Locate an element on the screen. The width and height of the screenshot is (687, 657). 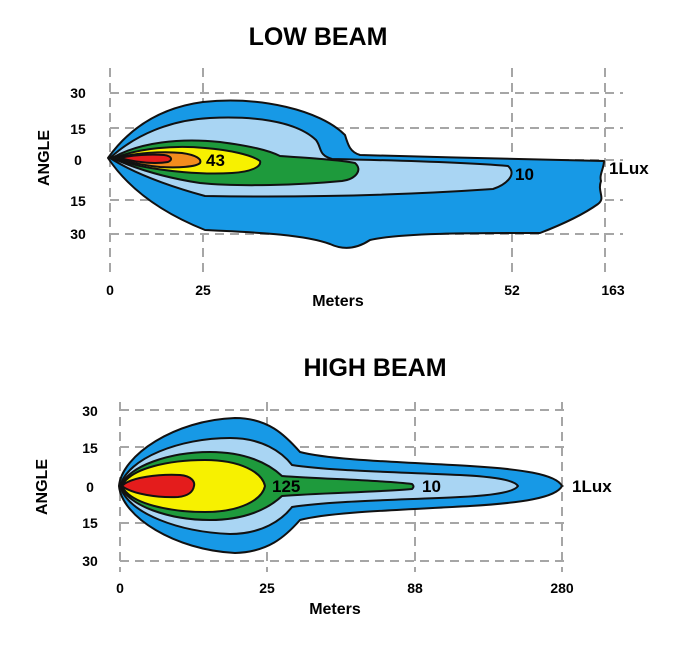
high-beam-label-1lux: 1Lux is located at coordinates (592, 486).